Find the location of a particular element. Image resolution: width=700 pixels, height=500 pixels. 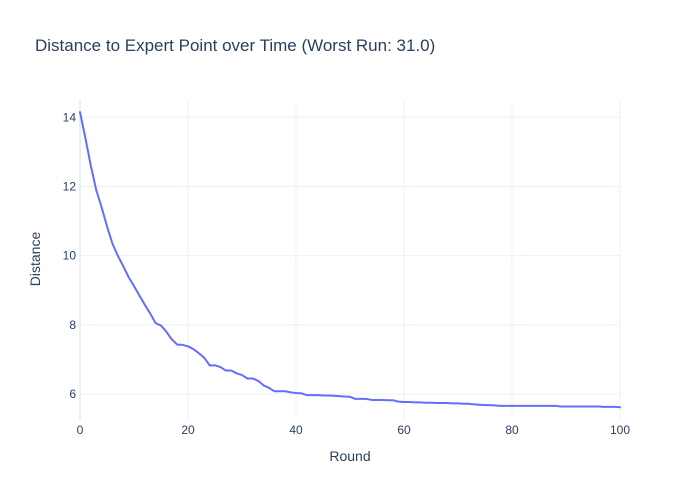

y-tick-label: 6 is located at coordinates (72, 394).